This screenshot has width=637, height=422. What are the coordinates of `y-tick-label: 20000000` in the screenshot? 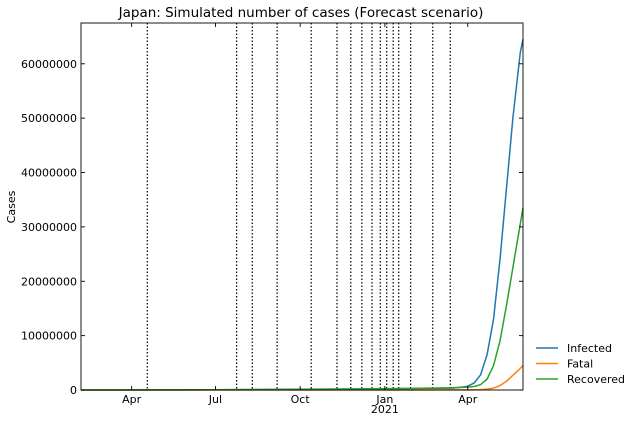 It's located at (49, 281).